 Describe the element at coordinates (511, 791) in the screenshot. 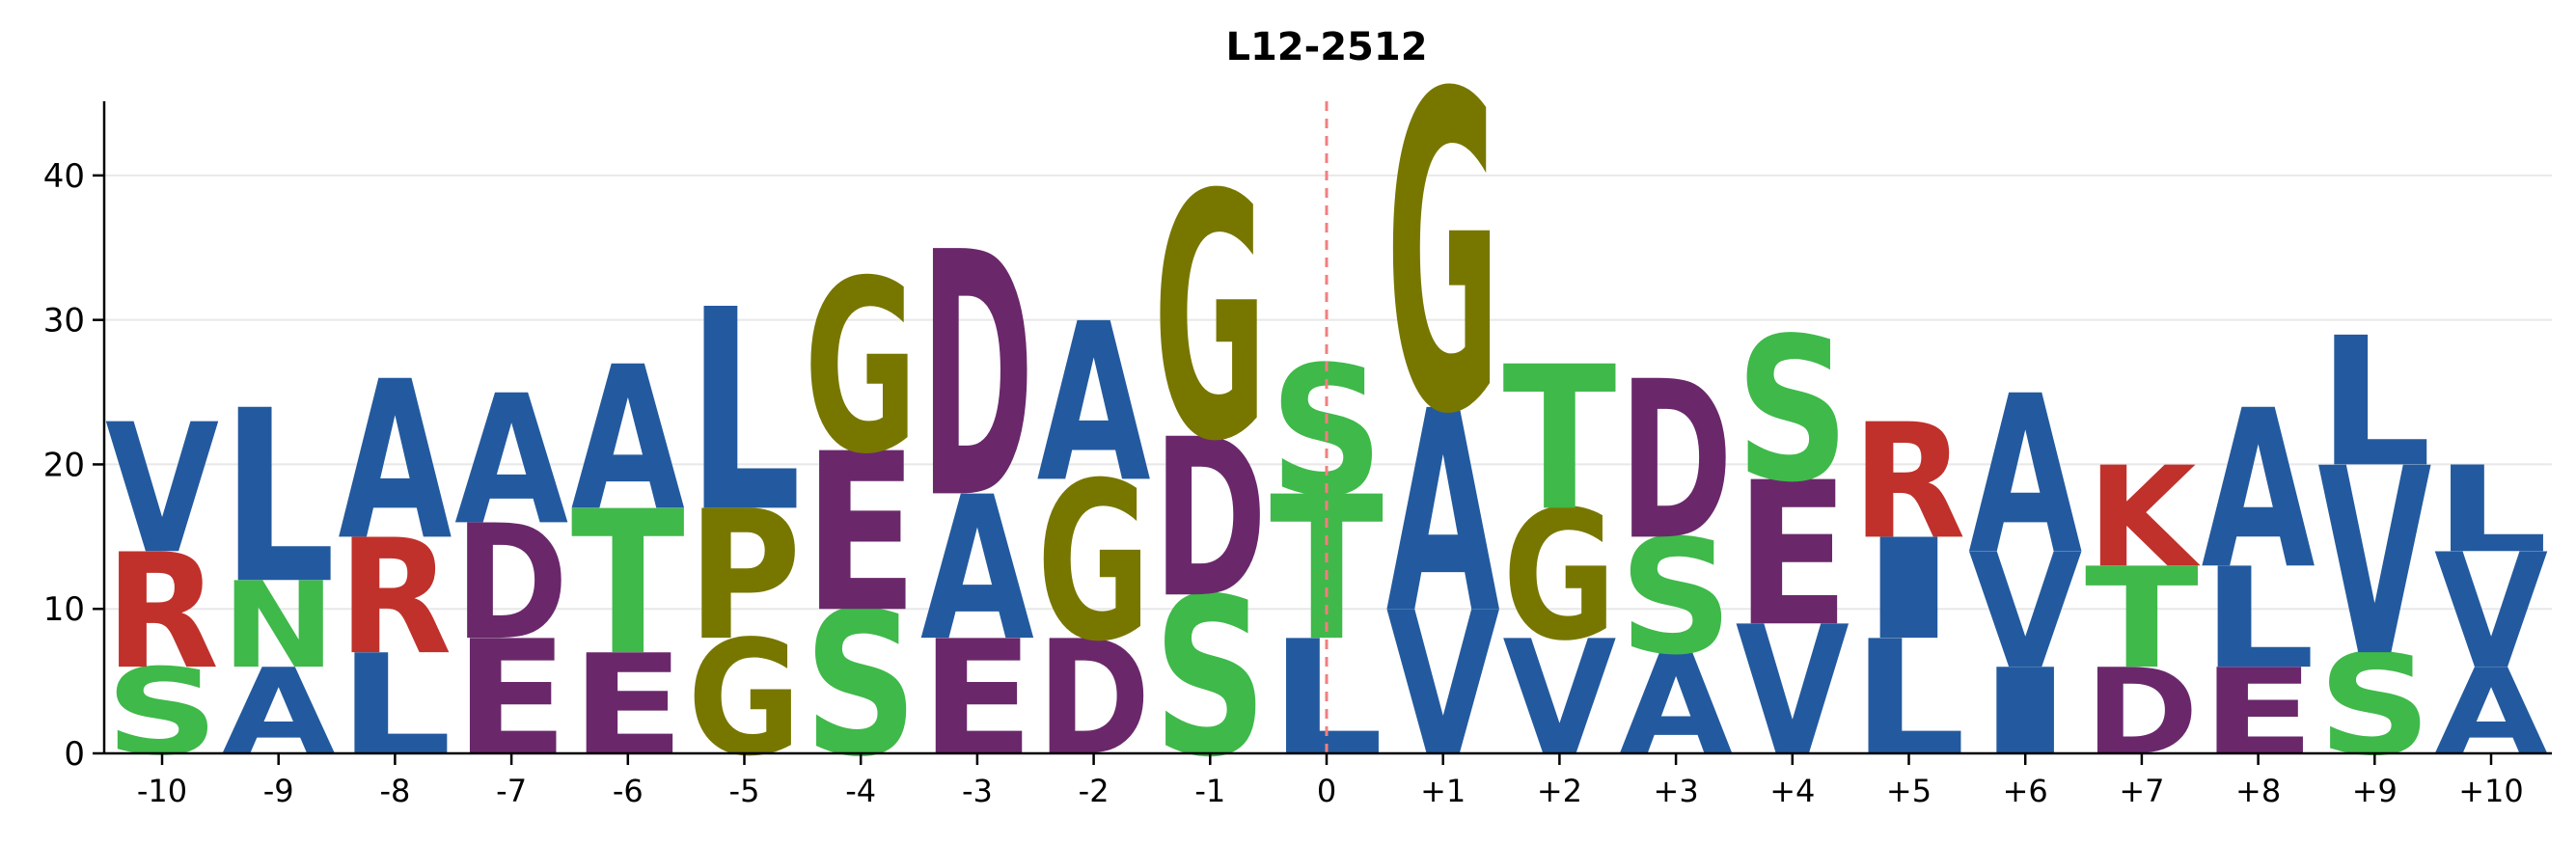

I see `x-tick-label: -7` at that location.